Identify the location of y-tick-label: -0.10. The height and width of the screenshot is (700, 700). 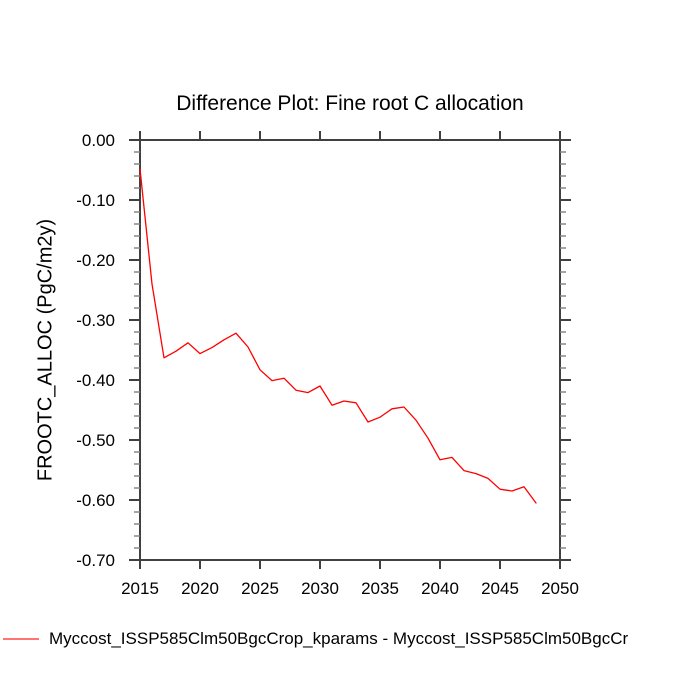
(95, 200).